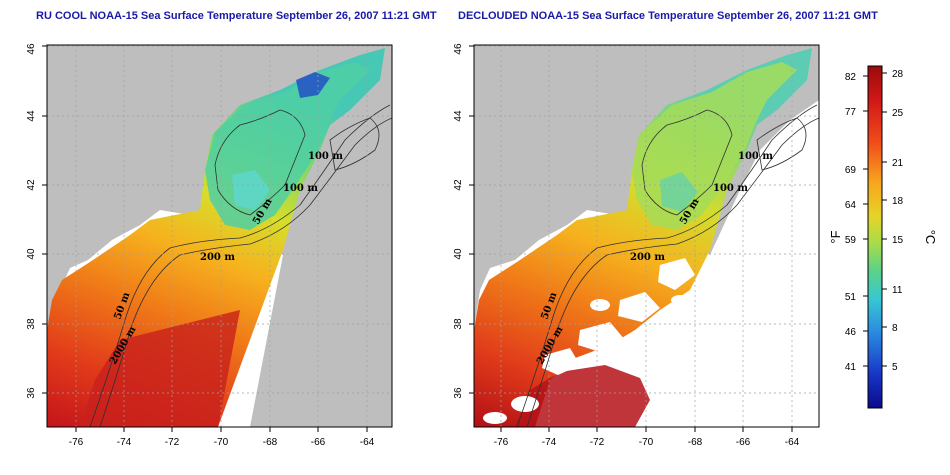  Describe the element at coordinates (898, 240) in the screenshot. I see `celsius-tick-label: 15` at that location.